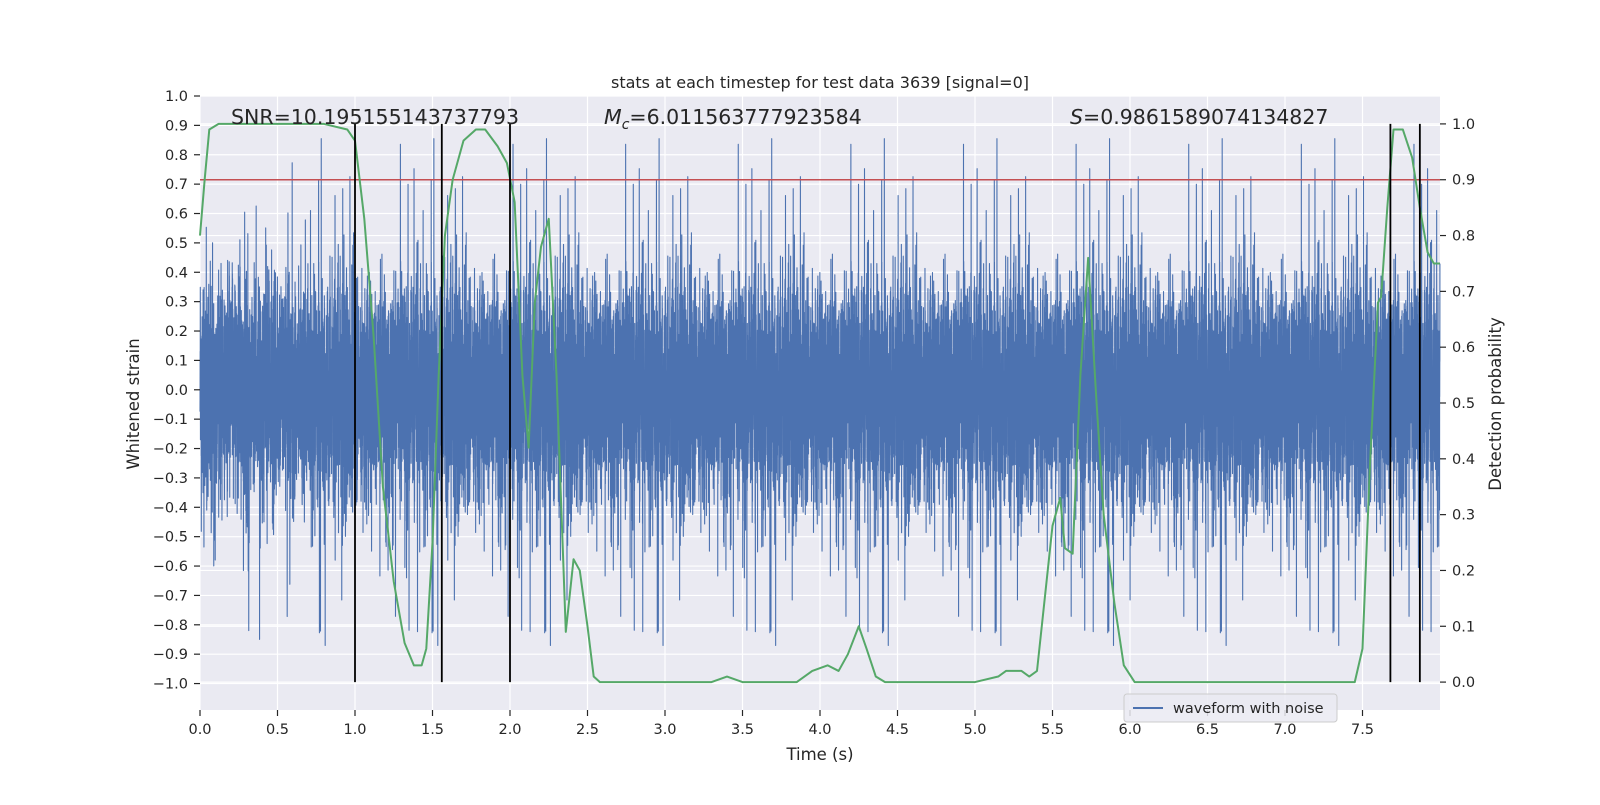 The width and height of the screenshot is (1600, 805). What do you see at coordinates (664, 730) in the screenshot?
I see `x-tick-label: 3.0` at bounding box center [664, 730].